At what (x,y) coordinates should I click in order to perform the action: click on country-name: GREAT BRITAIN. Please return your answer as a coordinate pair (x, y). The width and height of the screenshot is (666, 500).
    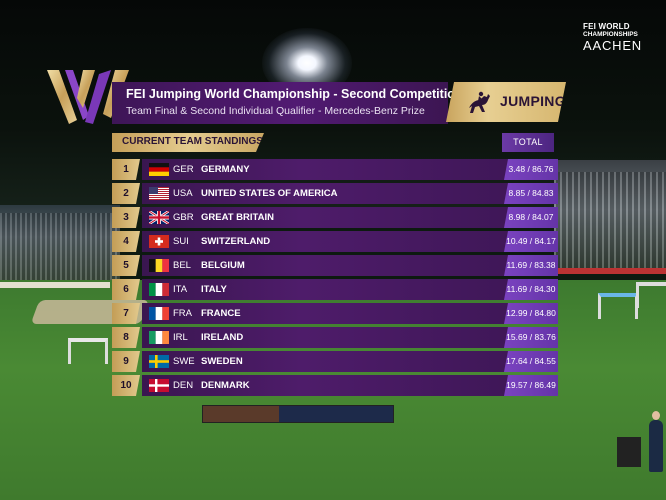
    Looking at the image, I should click on (238, 217).